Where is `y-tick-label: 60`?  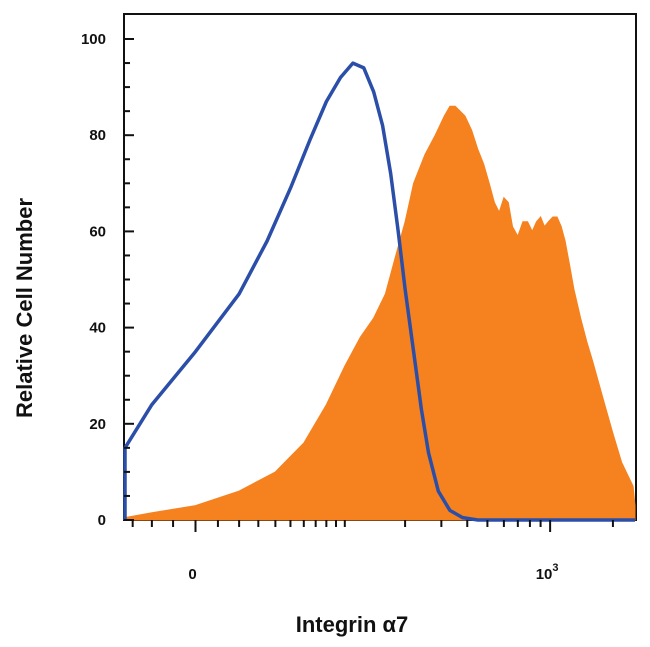 y-tick-label: 60 is located at coordinates (97, 231).